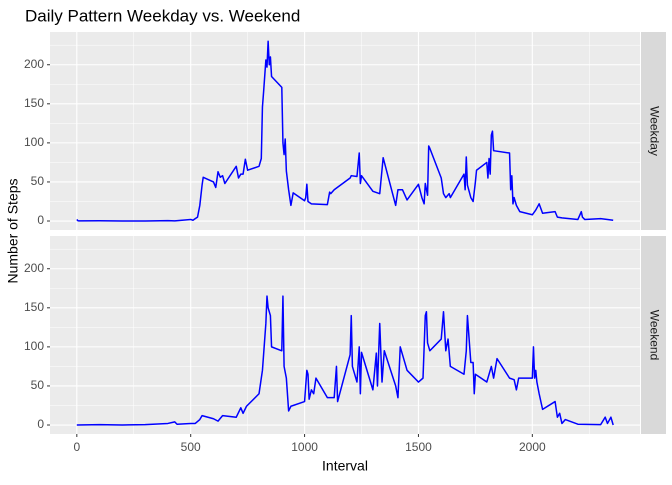 The height and width of the screenshot is (485, 672). I want to click on x-tick-label: 2000, so click(532, 447).